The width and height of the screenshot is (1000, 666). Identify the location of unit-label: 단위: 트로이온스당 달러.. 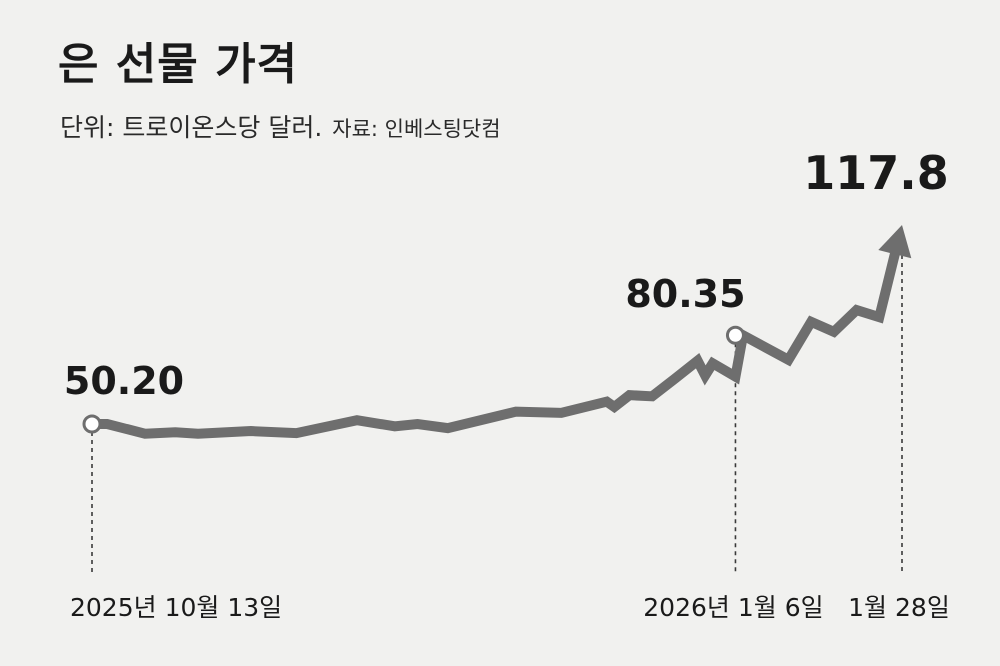
(191, 127).